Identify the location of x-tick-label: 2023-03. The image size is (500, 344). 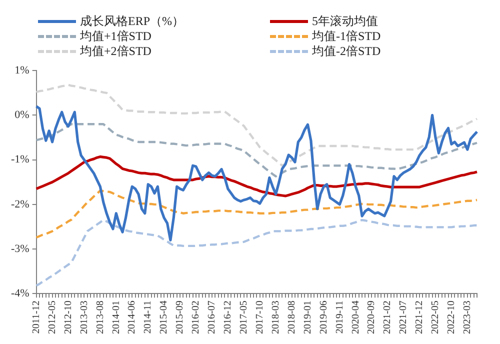
(468, 317).